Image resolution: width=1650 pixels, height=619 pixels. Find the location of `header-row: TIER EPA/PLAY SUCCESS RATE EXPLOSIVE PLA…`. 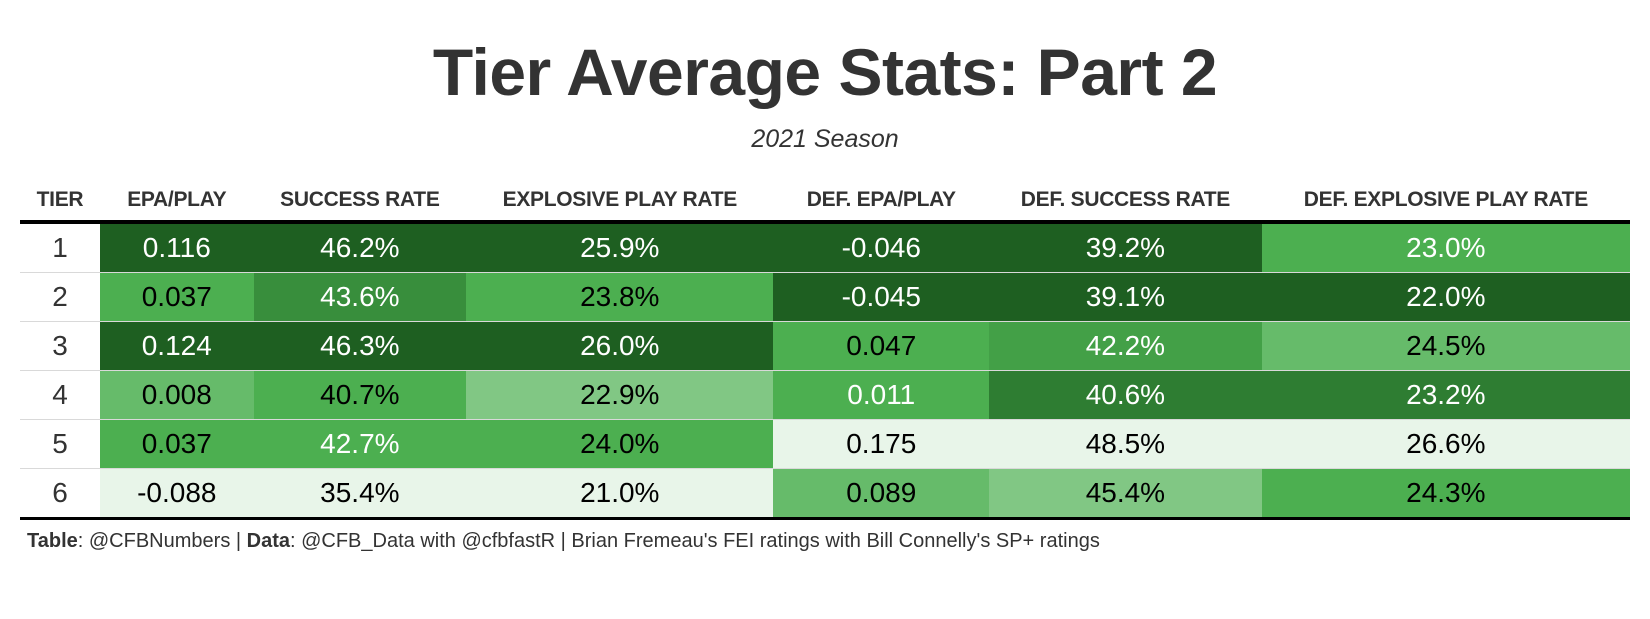

header-row: TIER EPA/PLAY SUCCESS RATE EXPLOSIVE PLA… is located at coordinates (825, 202).